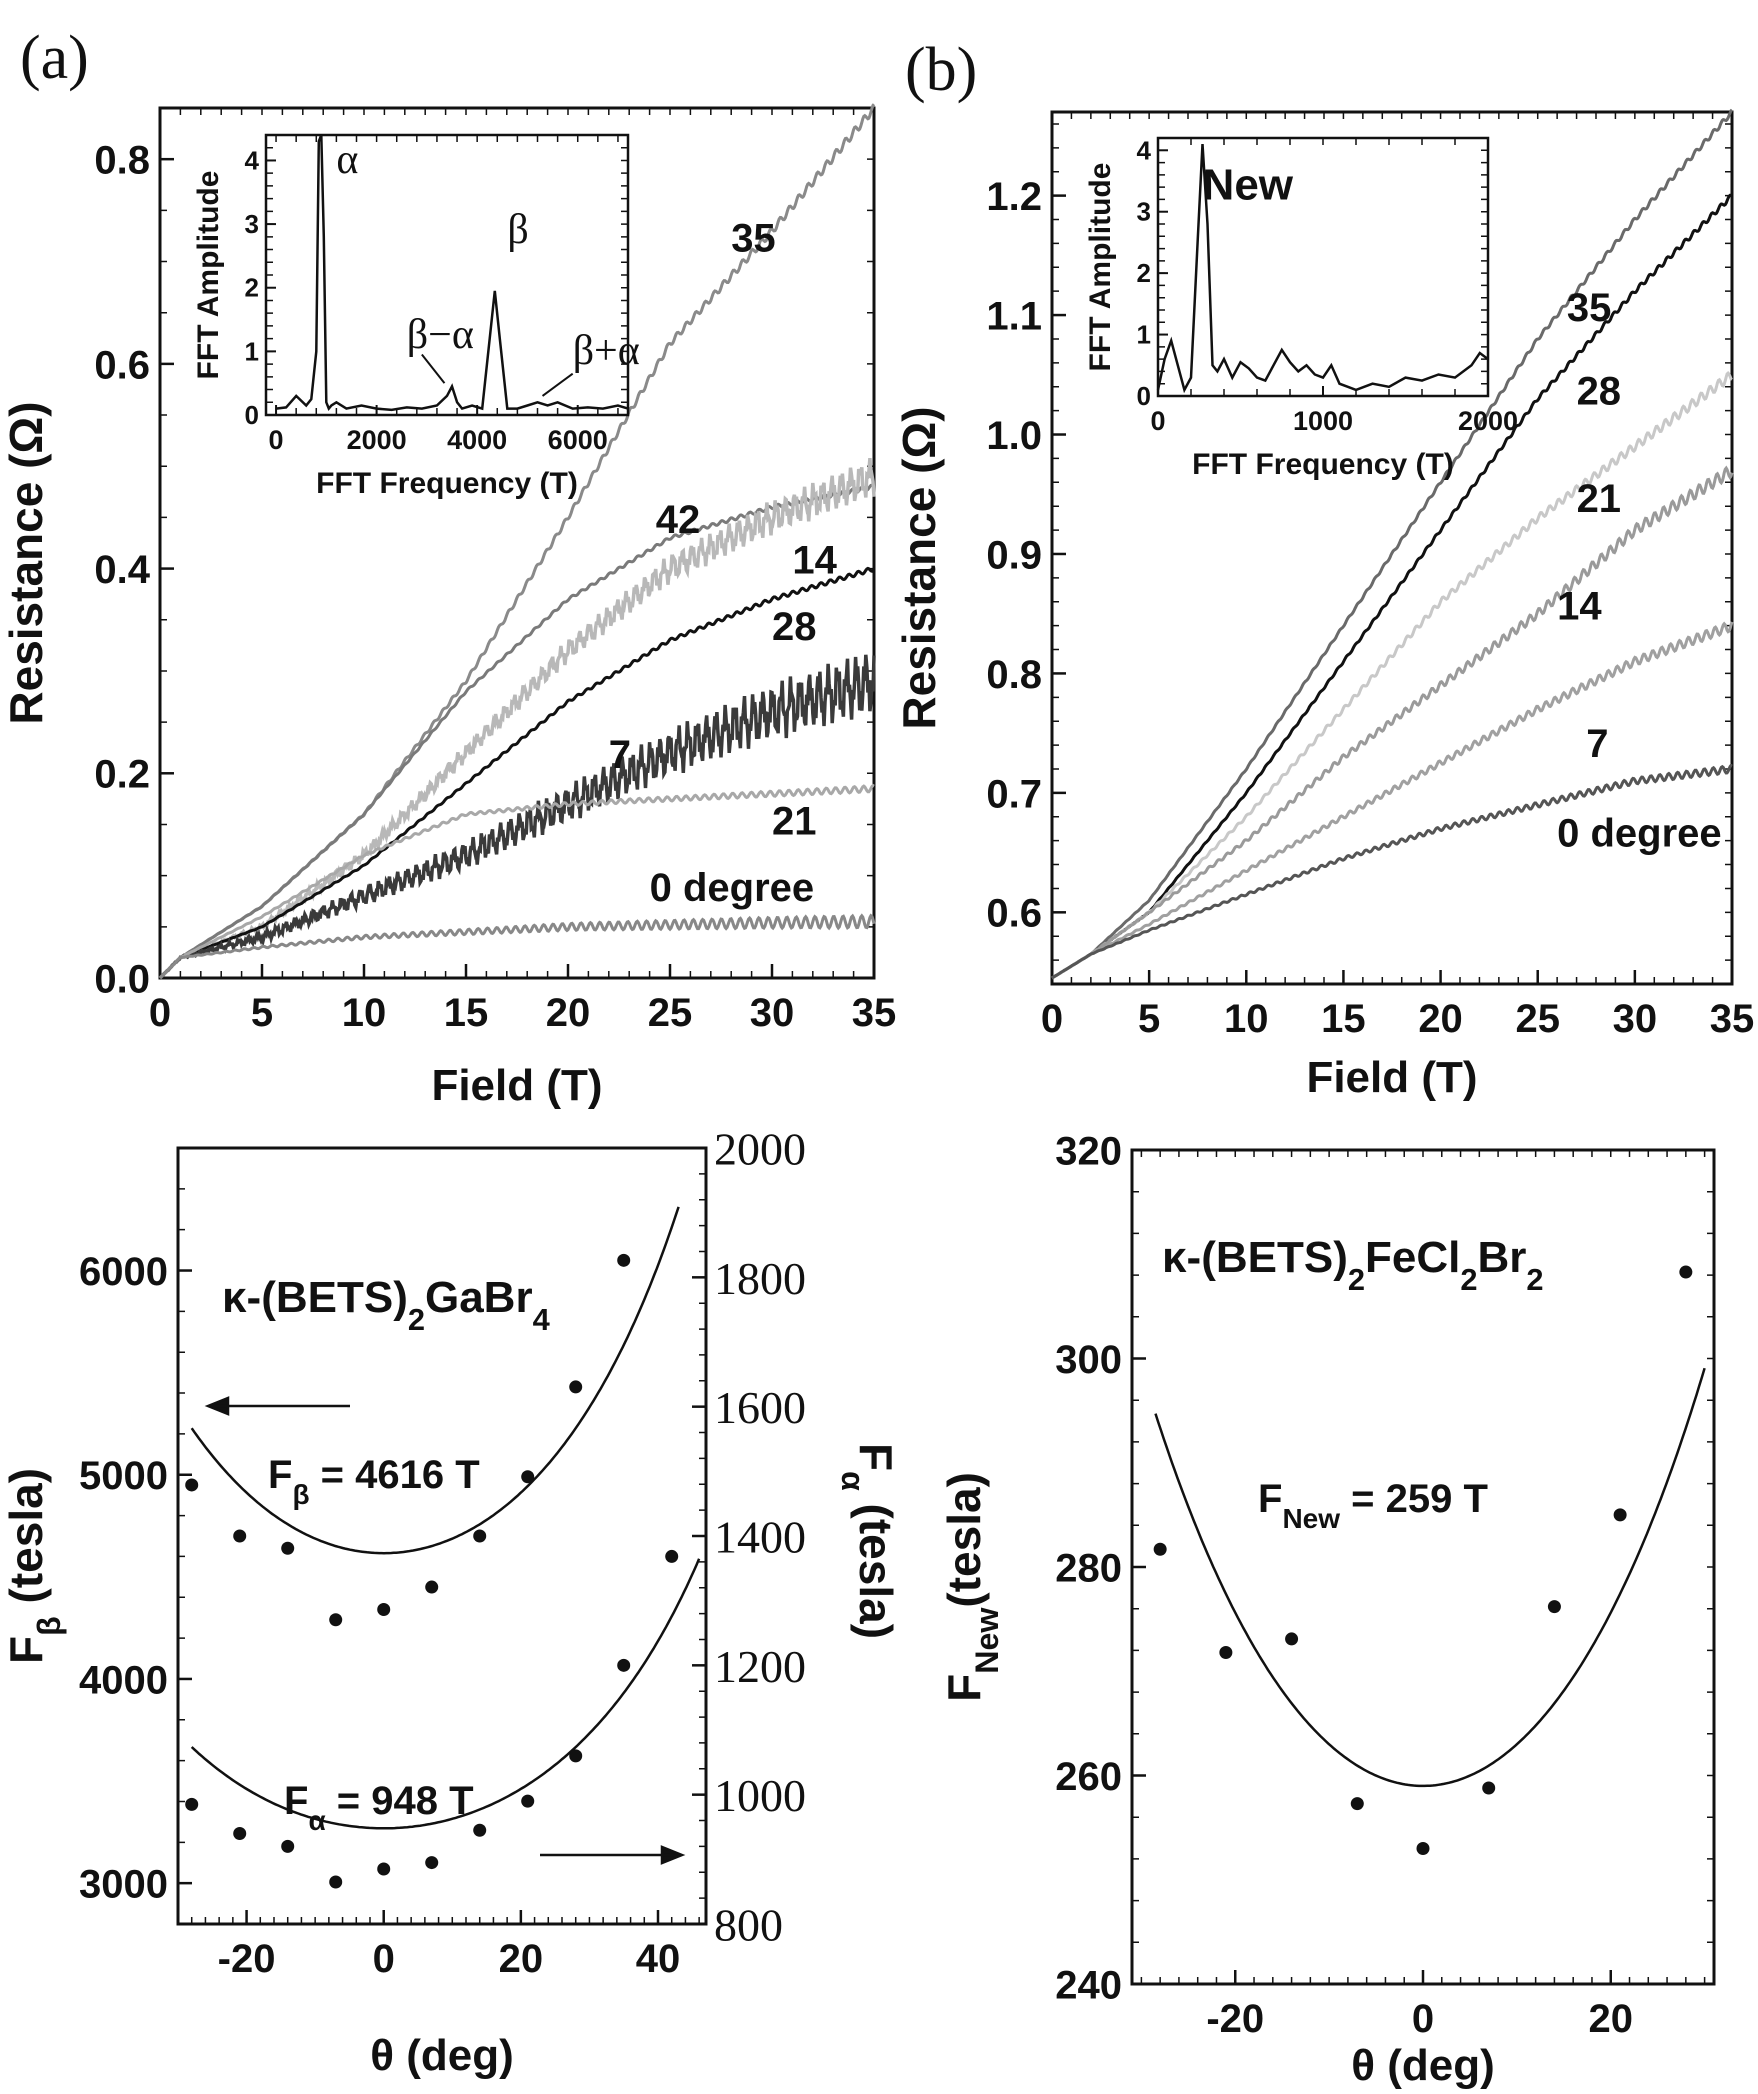 Image resolution: width=1758 pixels, height=2094 pixels. What do you see at coordinates (252, 351) in the screenshot?
I see `a-inset-y-tick-label: 1` at bounding box center [252, 351].